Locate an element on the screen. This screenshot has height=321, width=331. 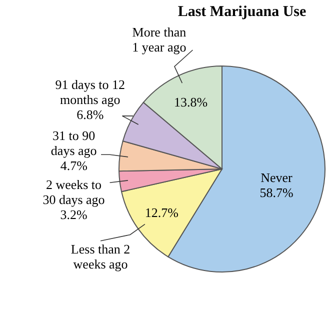
slice-label: Less than 2 weeks ago is located at coordinates (100, 255).